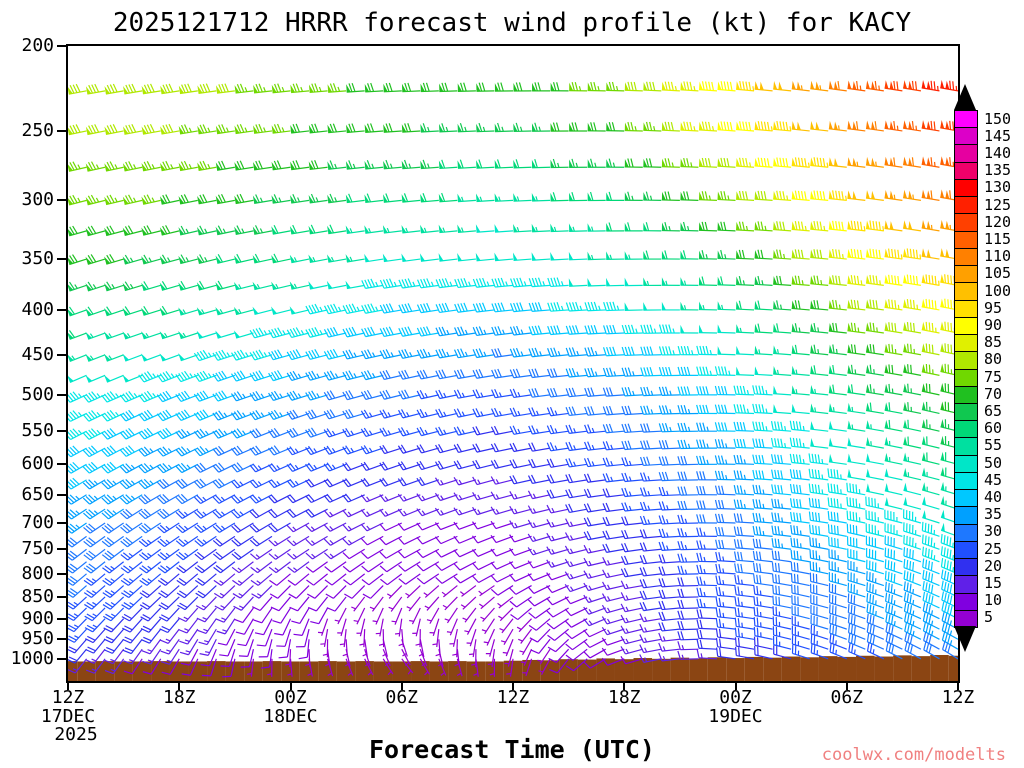  Describe the element at coordinates (998, 118) in the screenshot. I see `colorbar-label: 150` at that location.